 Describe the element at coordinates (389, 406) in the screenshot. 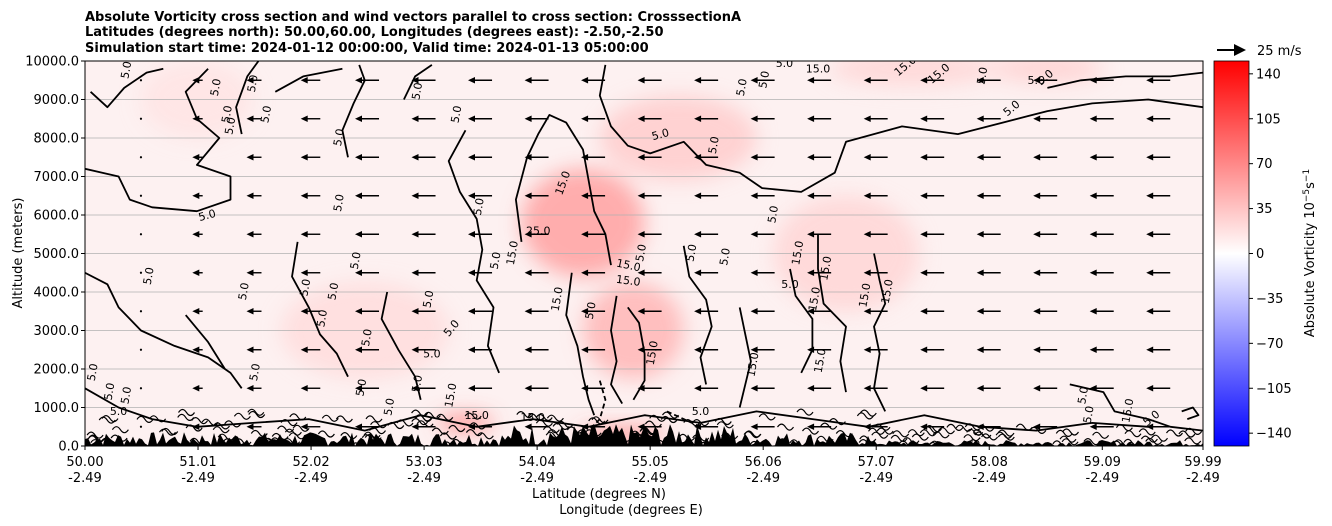

I see `contour-label-63: 5.0` at that location.